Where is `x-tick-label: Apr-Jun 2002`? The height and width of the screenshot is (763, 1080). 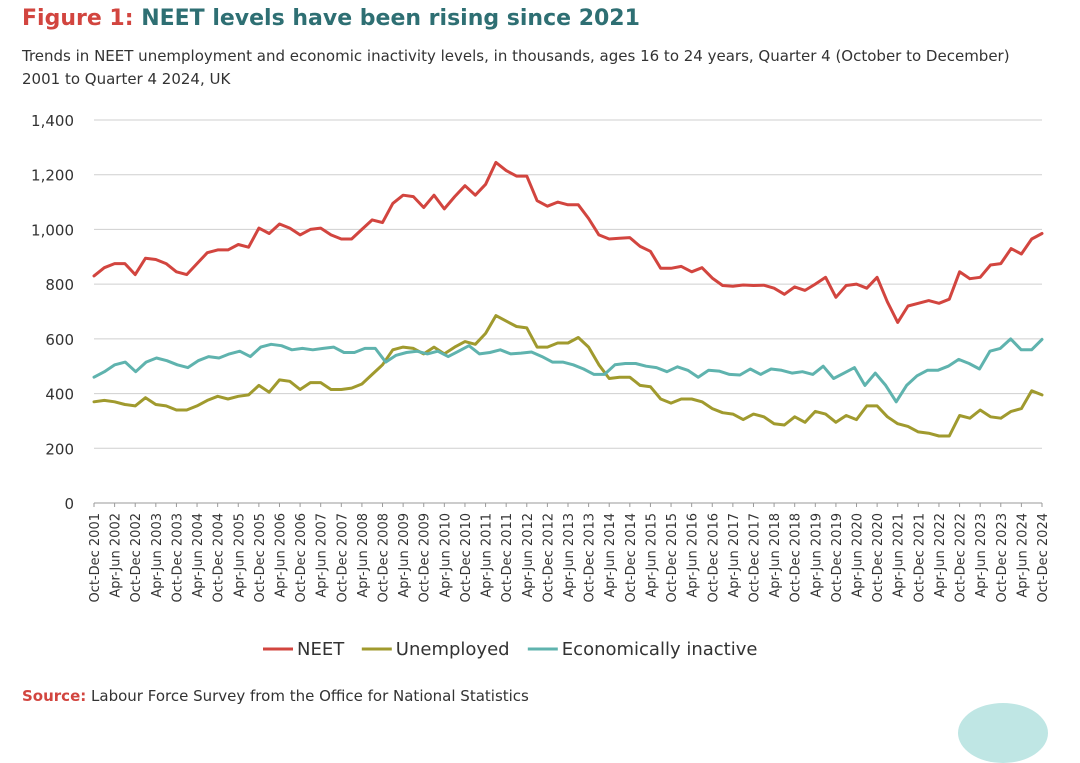
x-tick-label: Apr-Jun 2002 is located at coordinates (116, 555).